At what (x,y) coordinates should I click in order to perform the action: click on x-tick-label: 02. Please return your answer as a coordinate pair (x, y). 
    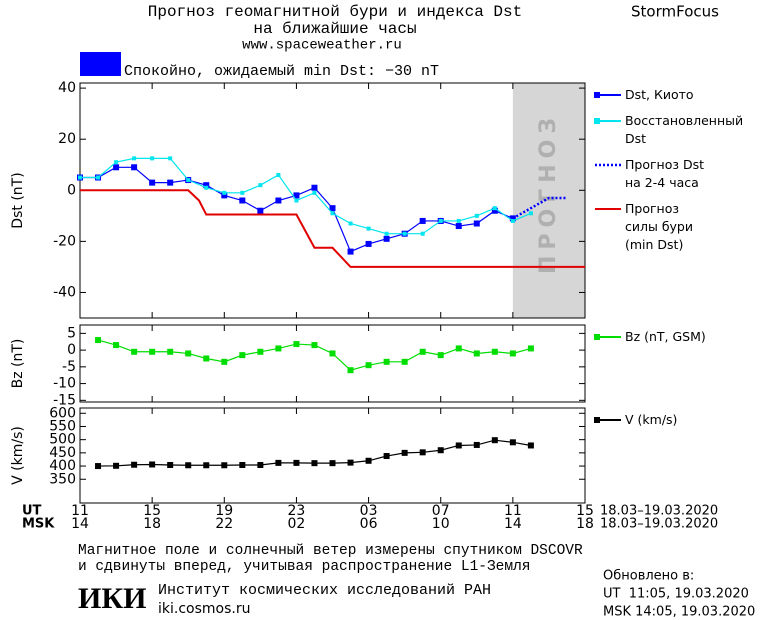
    Looking at the image, I should click on (297, 524).